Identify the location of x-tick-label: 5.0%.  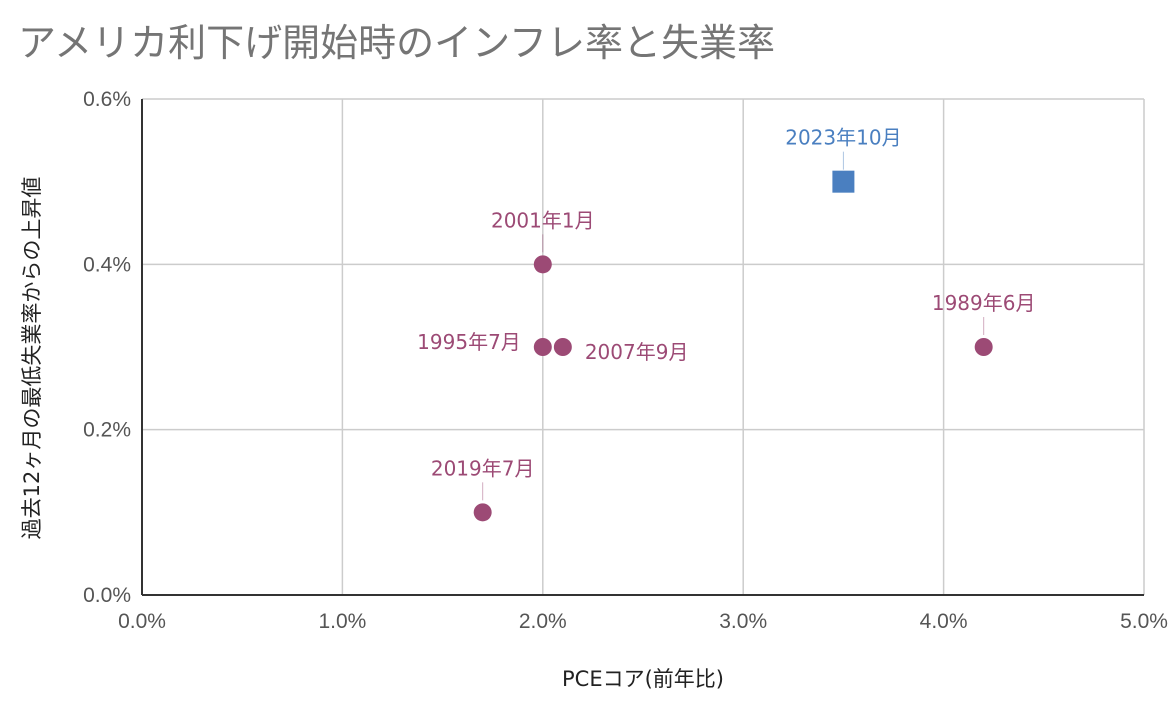
(1144, 621).